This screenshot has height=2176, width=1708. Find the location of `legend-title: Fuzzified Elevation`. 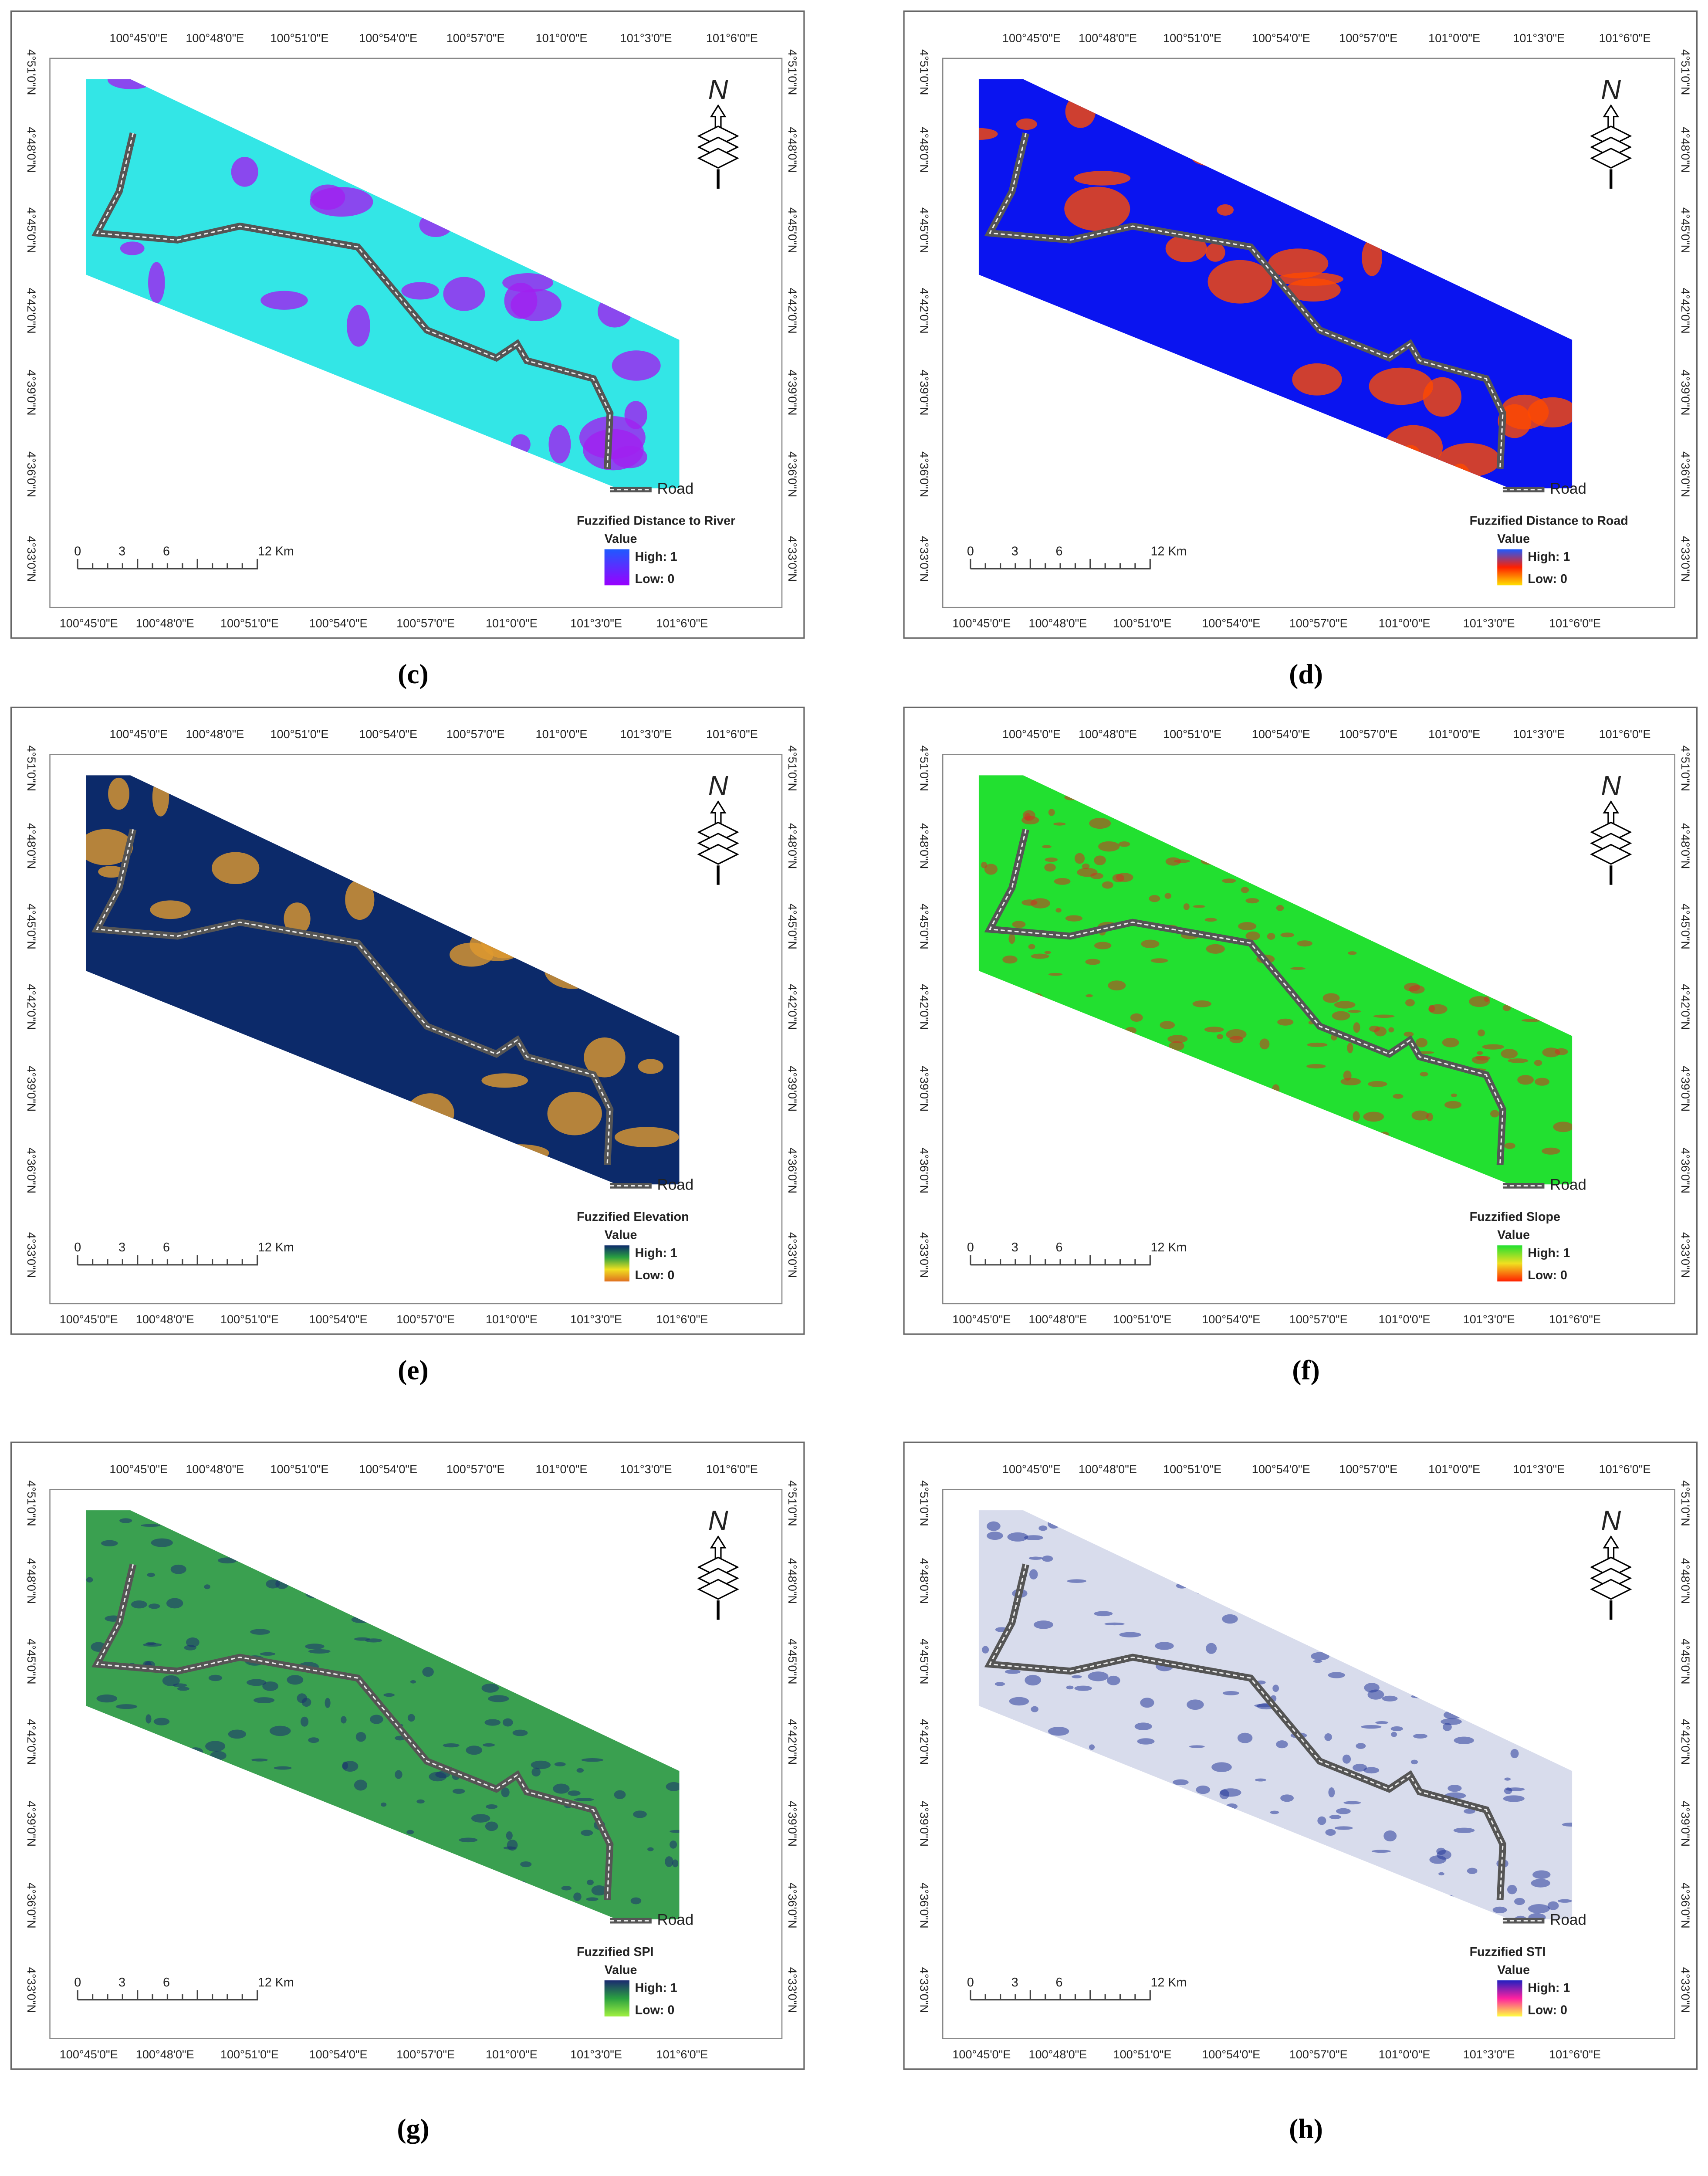

legend-title: Fuzzified Elevation is located at coordinates (633, 1217).